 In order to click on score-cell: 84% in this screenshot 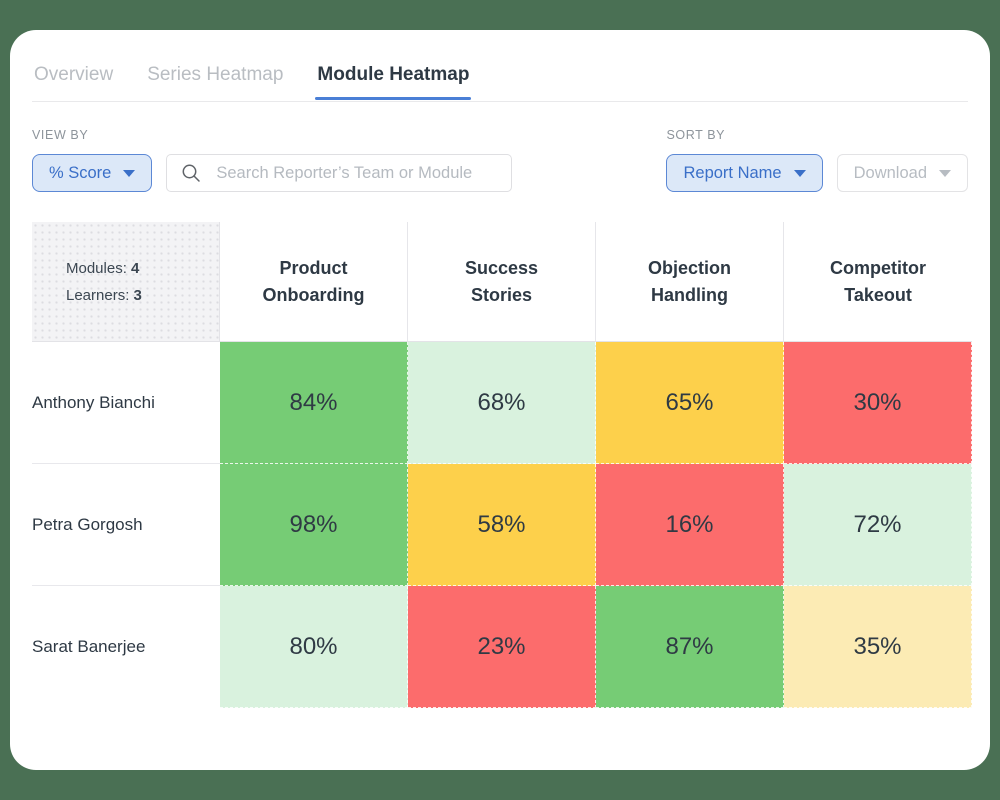, I will do `click(314, 403)`.